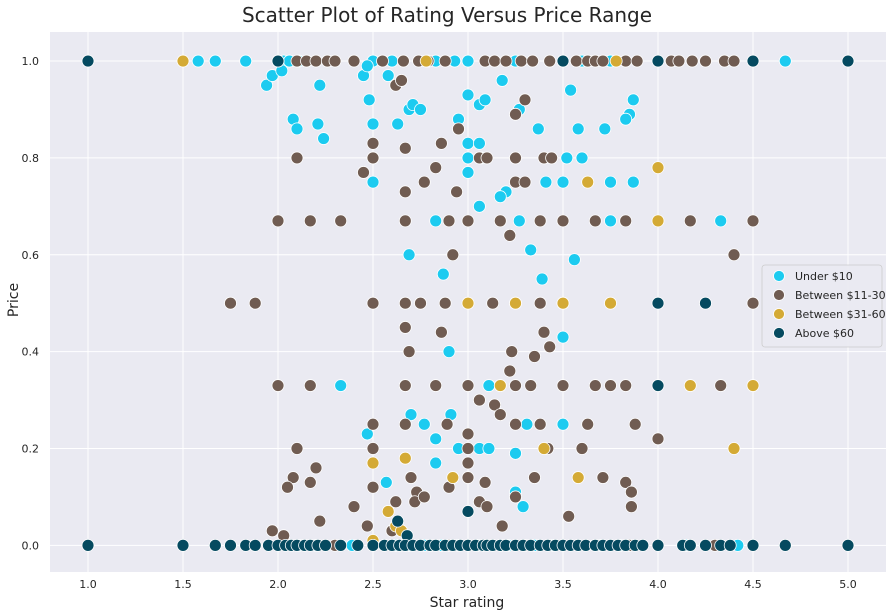 The image size is (894, 616). I want to click on x-tick-label: 3.5, so click(563, 584).